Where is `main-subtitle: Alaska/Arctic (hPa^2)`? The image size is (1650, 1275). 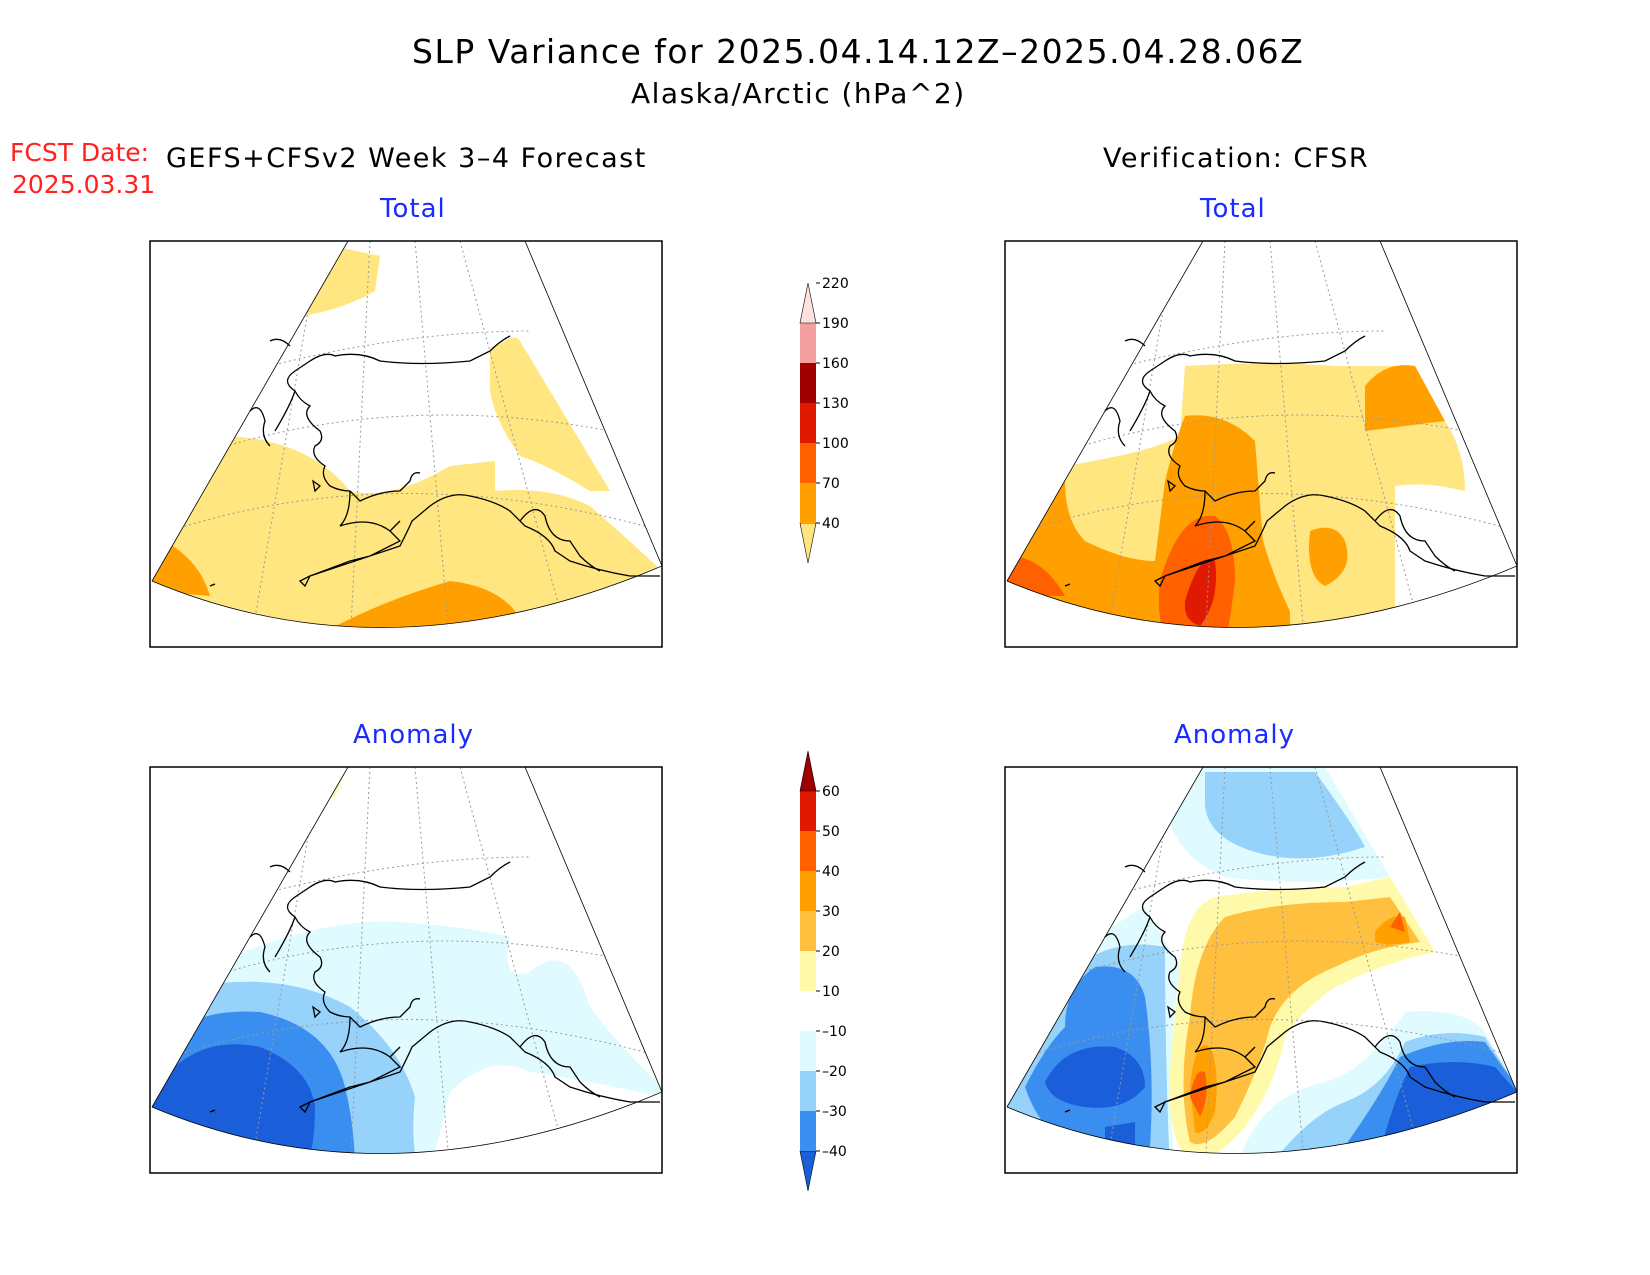 main-subtitle: Alaska/Arctic (hPa^2) is located at coordinates (798, 93).